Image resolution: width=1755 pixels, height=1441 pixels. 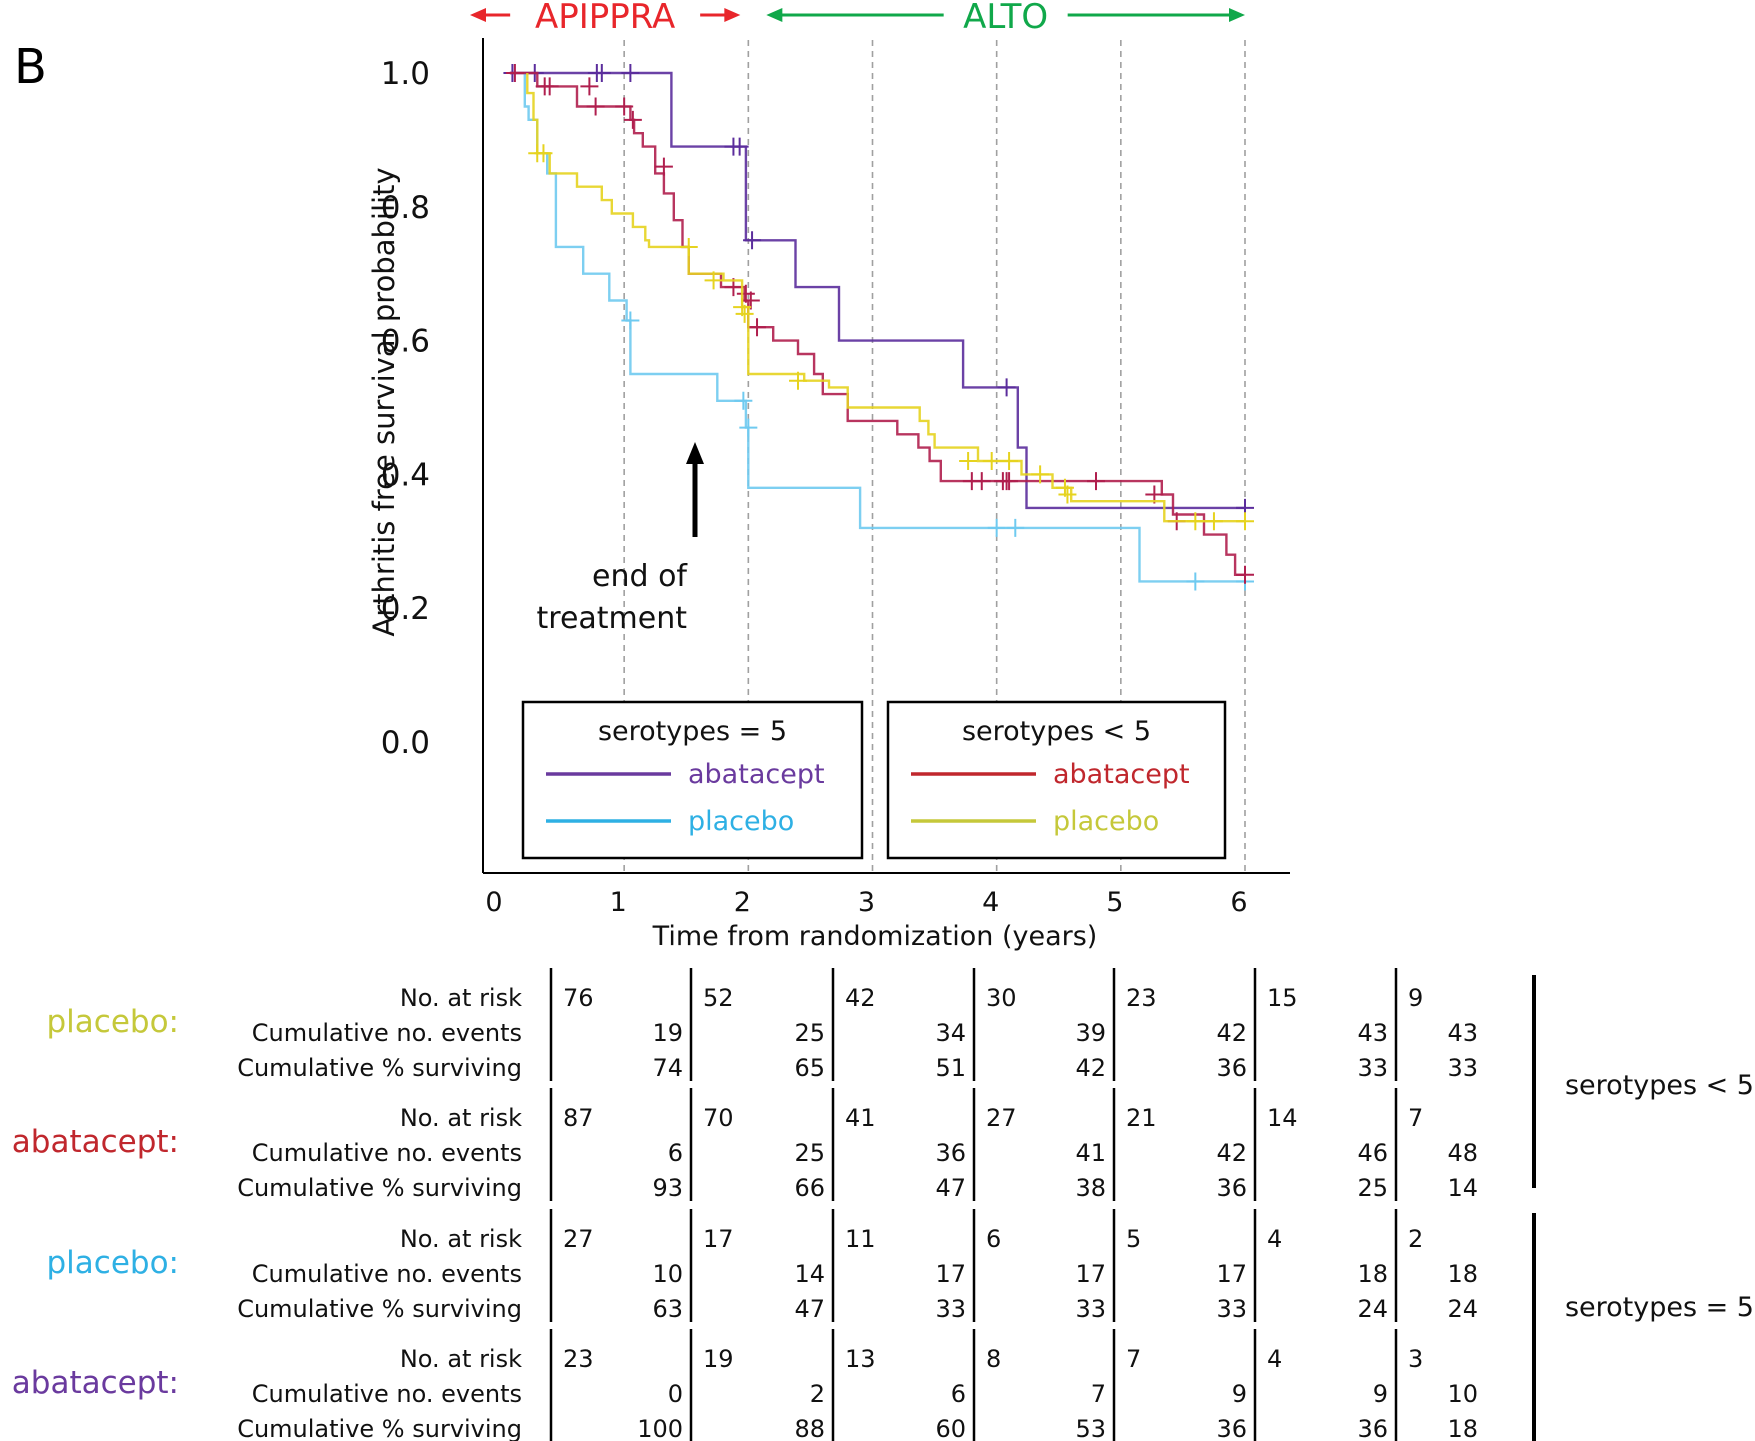 I want to click on panel-label: B, so click(x=30, y=67).